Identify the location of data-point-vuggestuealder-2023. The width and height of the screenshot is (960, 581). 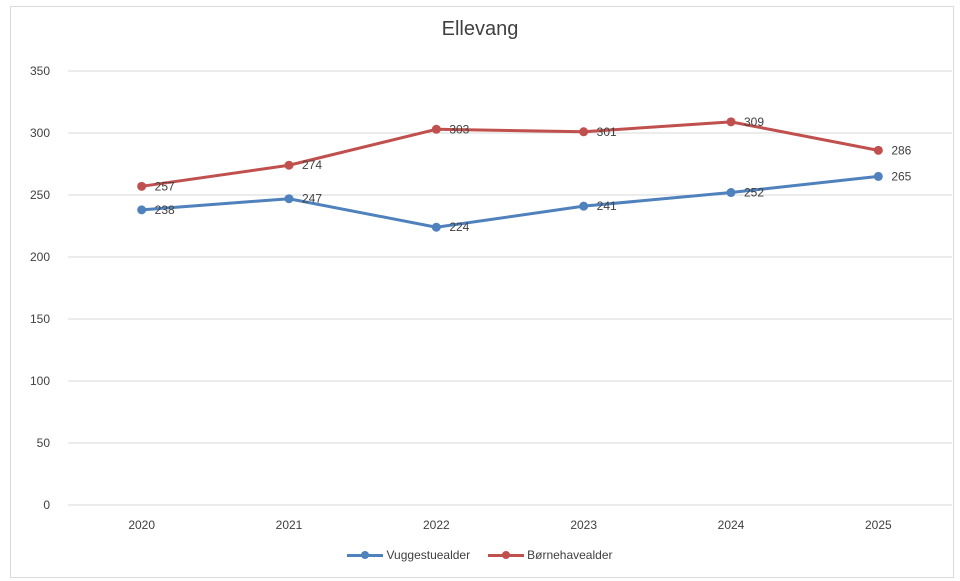
(584, 206).